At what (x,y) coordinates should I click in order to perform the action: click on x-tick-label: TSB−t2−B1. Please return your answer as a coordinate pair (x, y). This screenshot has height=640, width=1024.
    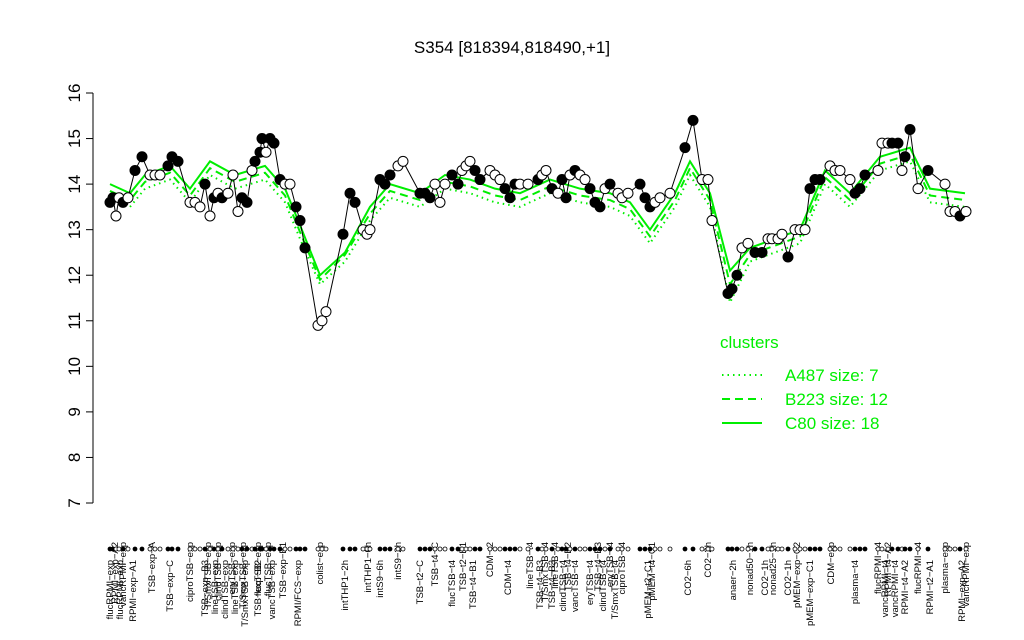
    Looking at the image, I should click on (463, 566).